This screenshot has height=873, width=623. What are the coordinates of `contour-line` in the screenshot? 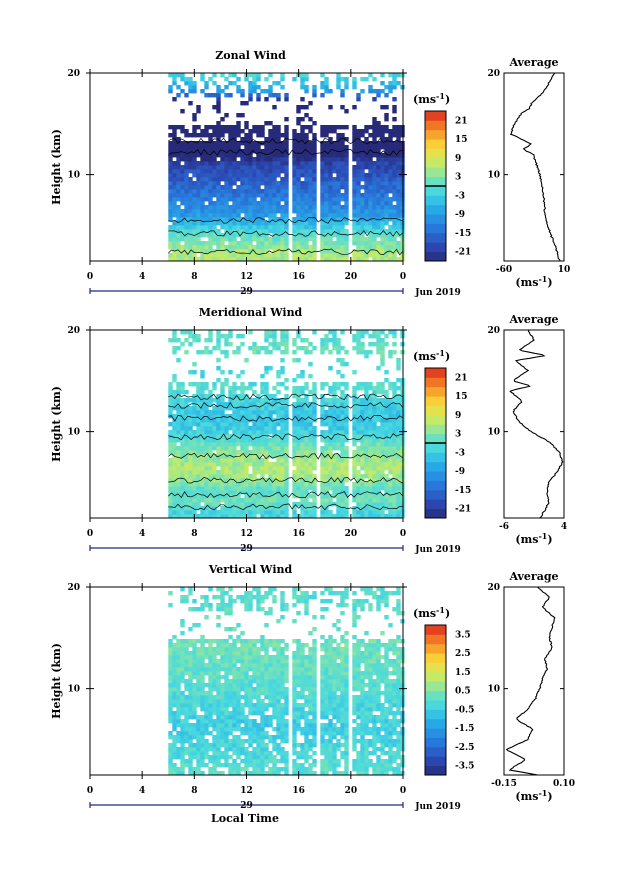 It's located at (286, 437).